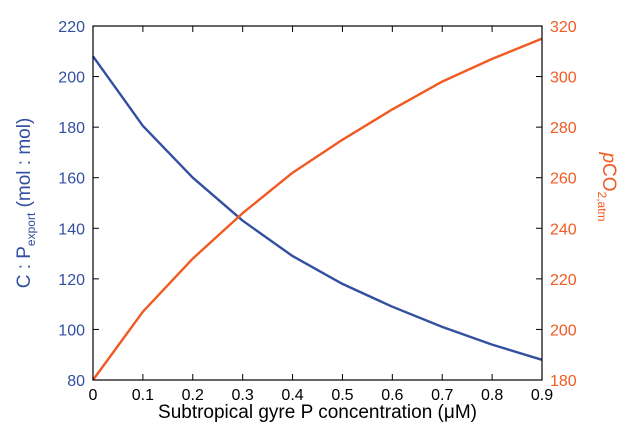  Describe the element at coordinates (243, 395) in the screenshot. I see `x-tick-label: 0.3` at that location.